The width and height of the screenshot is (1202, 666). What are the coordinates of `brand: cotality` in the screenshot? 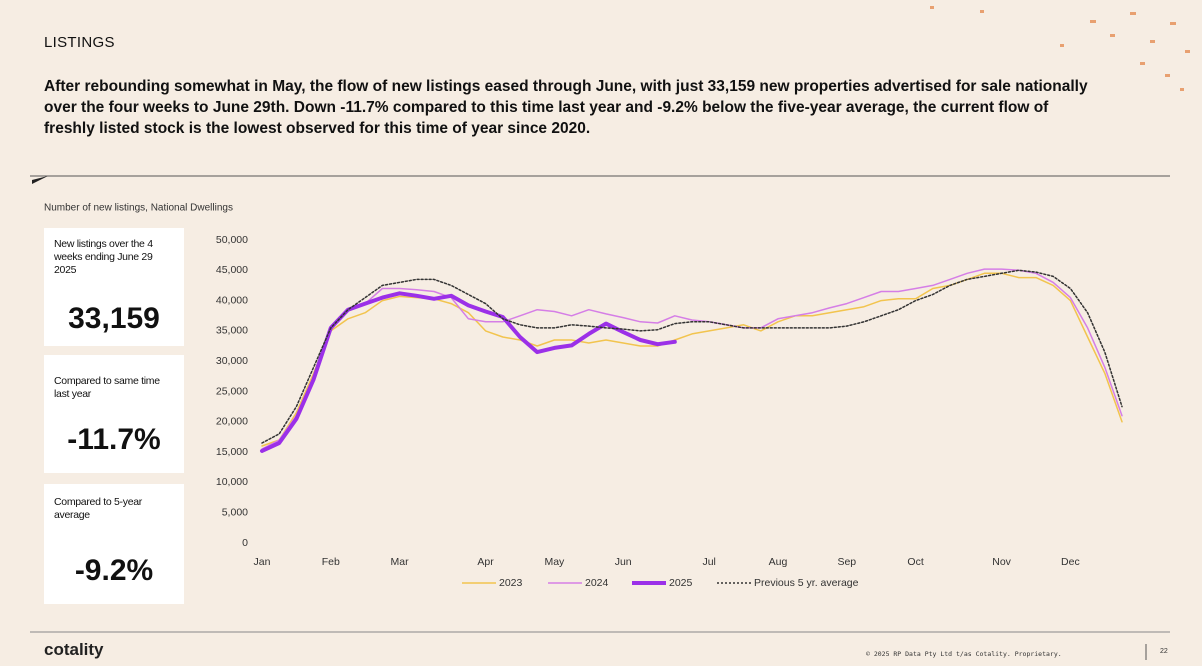 It's located at (74, 649).